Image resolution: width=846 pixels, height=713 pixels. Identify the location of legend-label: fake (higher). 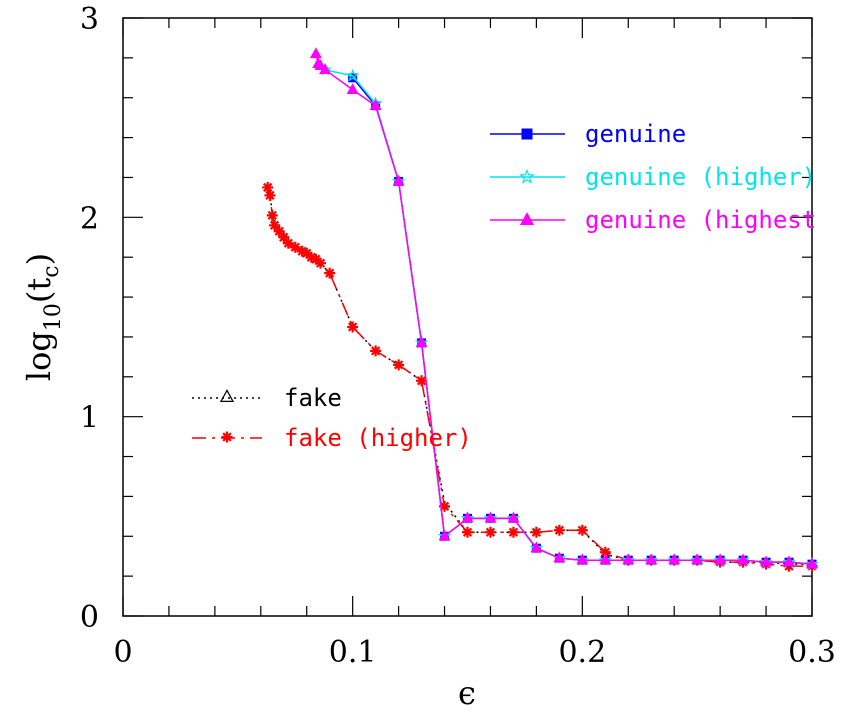
(378, 438).